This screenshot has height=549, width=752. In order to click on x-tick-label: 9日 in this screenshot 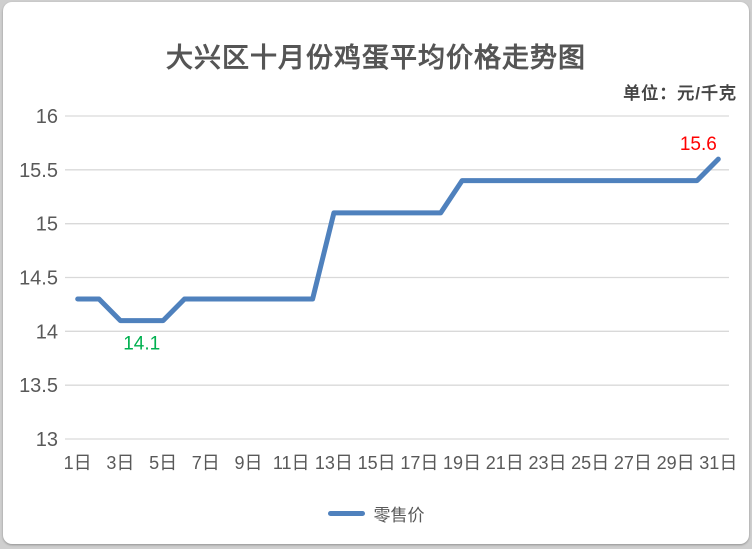, I will do `click(249, 463)`.